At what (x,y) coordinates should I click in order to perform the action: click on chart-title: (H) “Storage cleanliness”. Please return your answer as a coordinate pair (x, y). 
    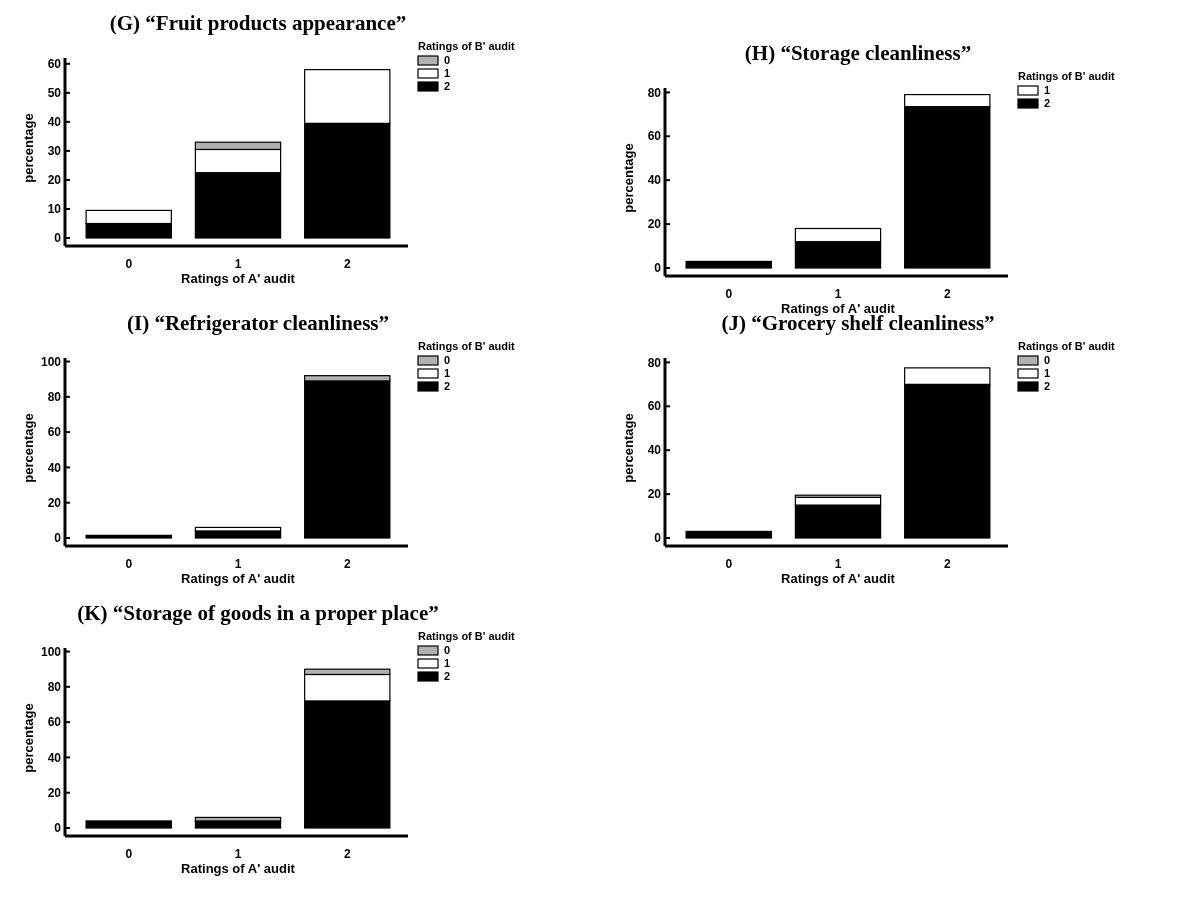
    Looking at the image, I should click on (858, 53).